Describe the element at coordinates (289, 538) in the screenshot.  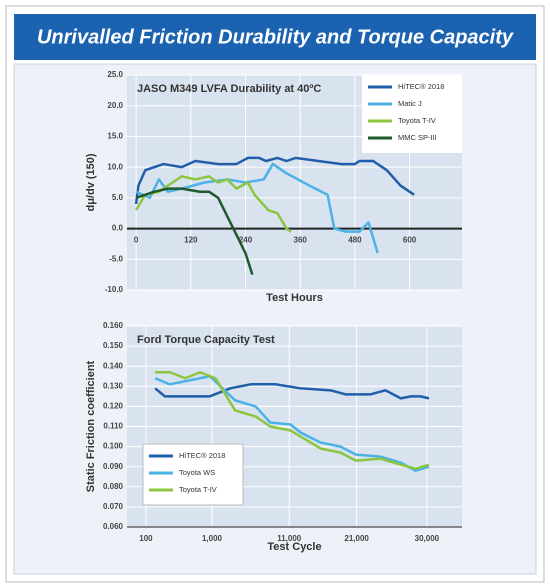
I see `x-tick-label: 11,000` at that location.